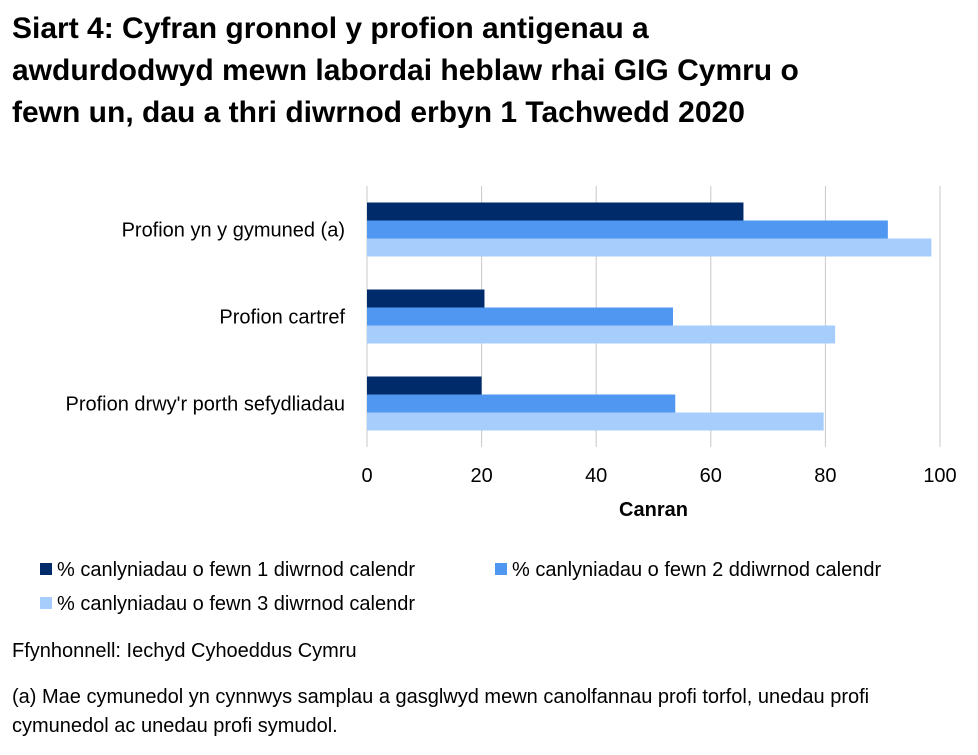 This screenshot has height=755, width=978. What do you see at coordinates (366, 476) in the screenshot?
I see `x-tick-label: 0` at bounding box center [366, 476].